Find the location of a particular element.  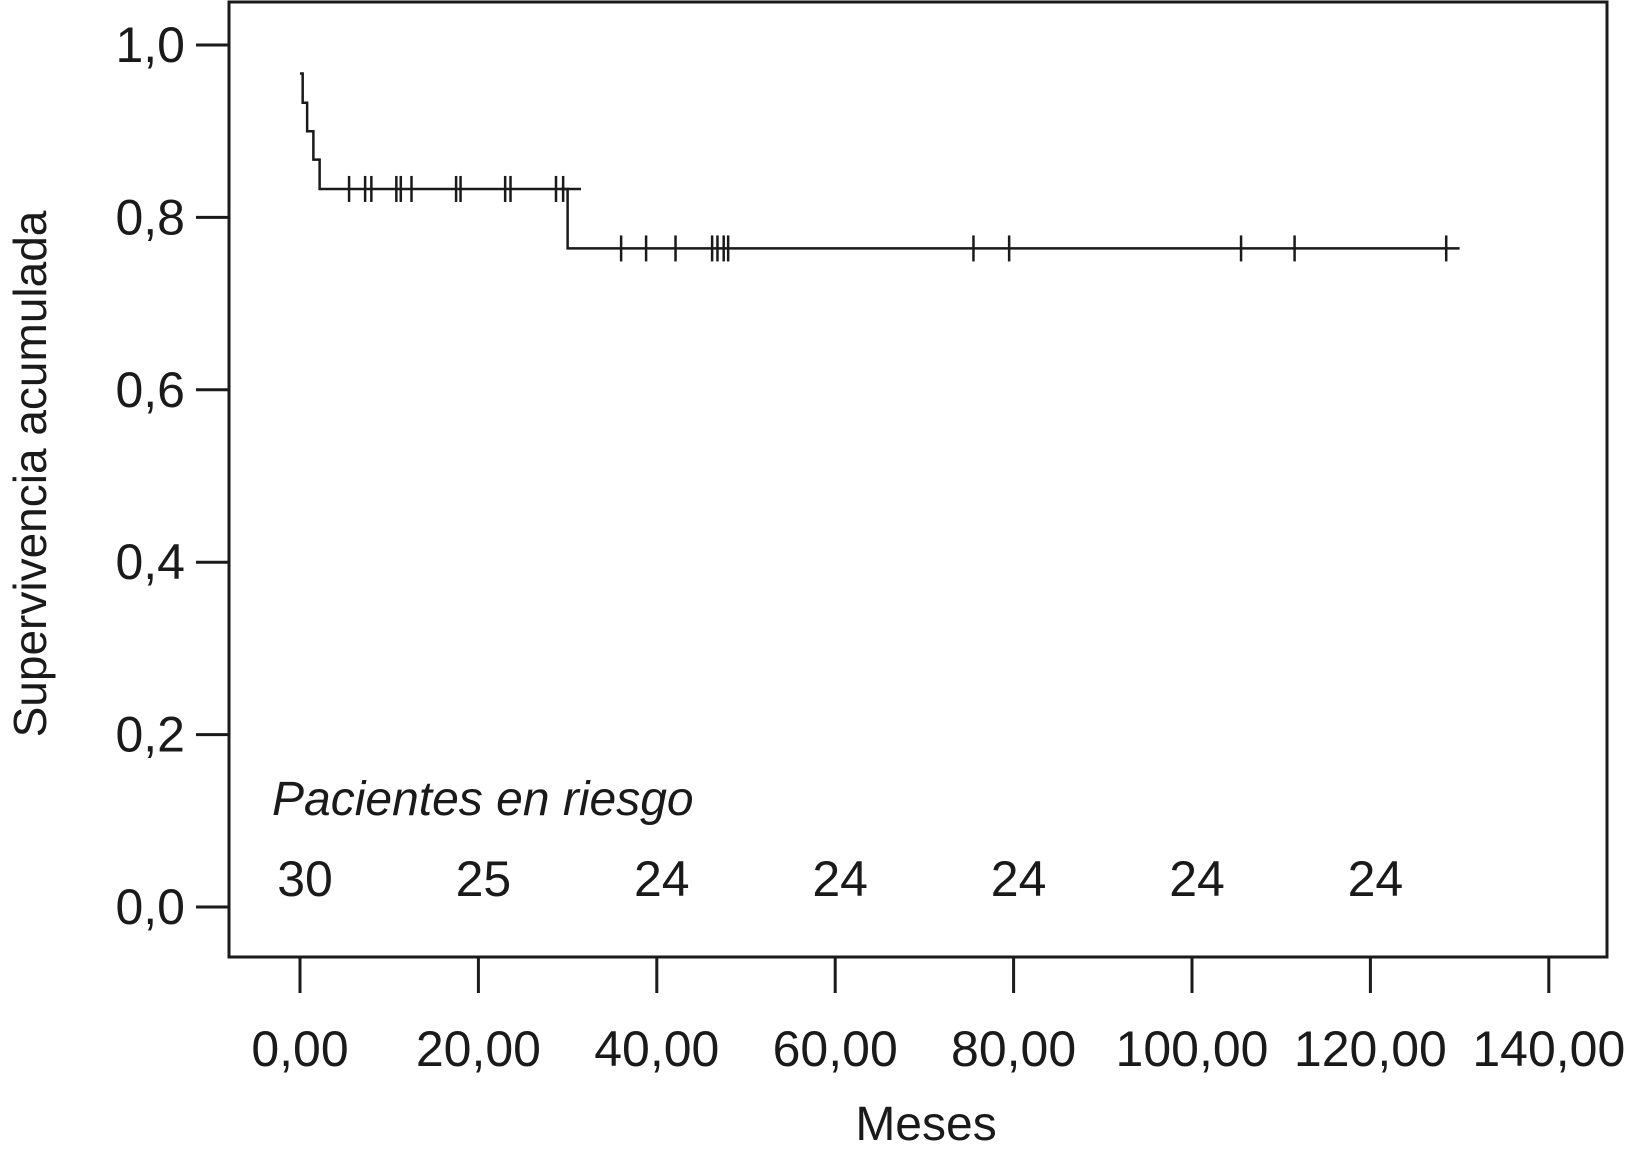

x-tick-label: 120,00 is located at coordinates (1370, 1049).